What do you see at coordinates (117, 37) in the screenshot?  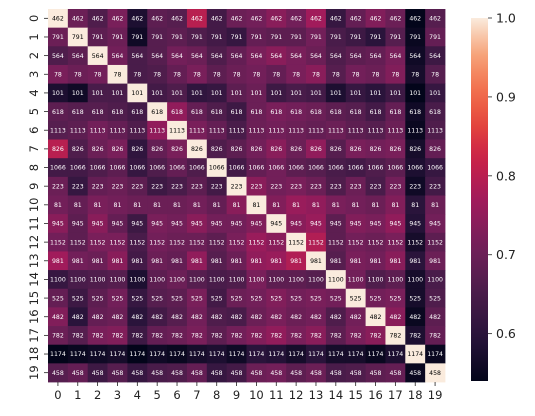 I see `heatmap-cell-r1-c3` at bounding box center [117, 37].